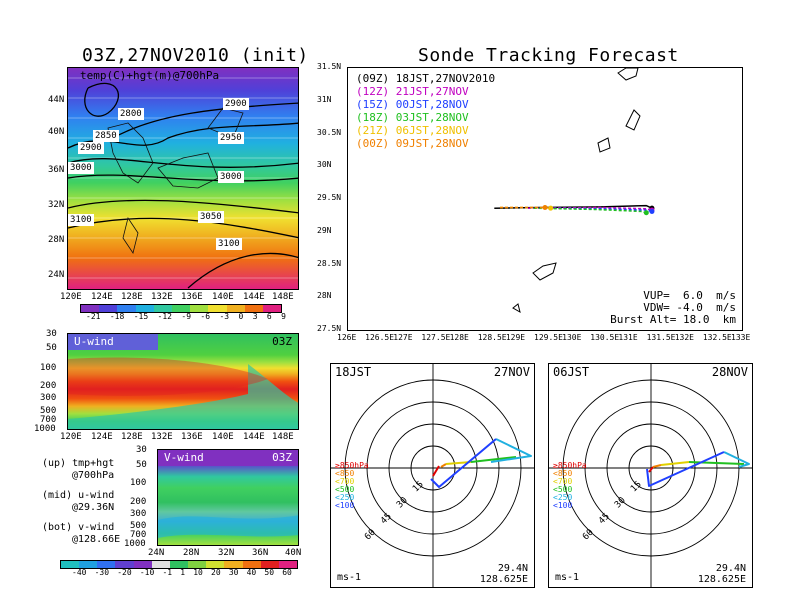 This screenshot has width=792, height=612. What do you see at coordinates (138, 483) in the screenshot?
I see `vwind-p-tick: 100` at bounding box center [138, 483].